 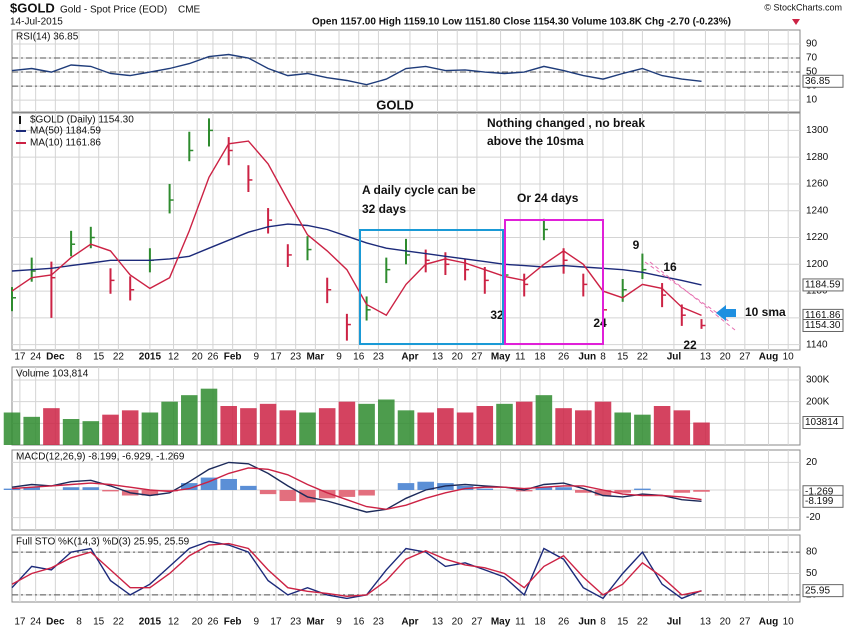 What do you see at coordinates (566, 123) in the screenshot?
I see `annotation: Nothing changed , no break` at bounding box center [566, 123].